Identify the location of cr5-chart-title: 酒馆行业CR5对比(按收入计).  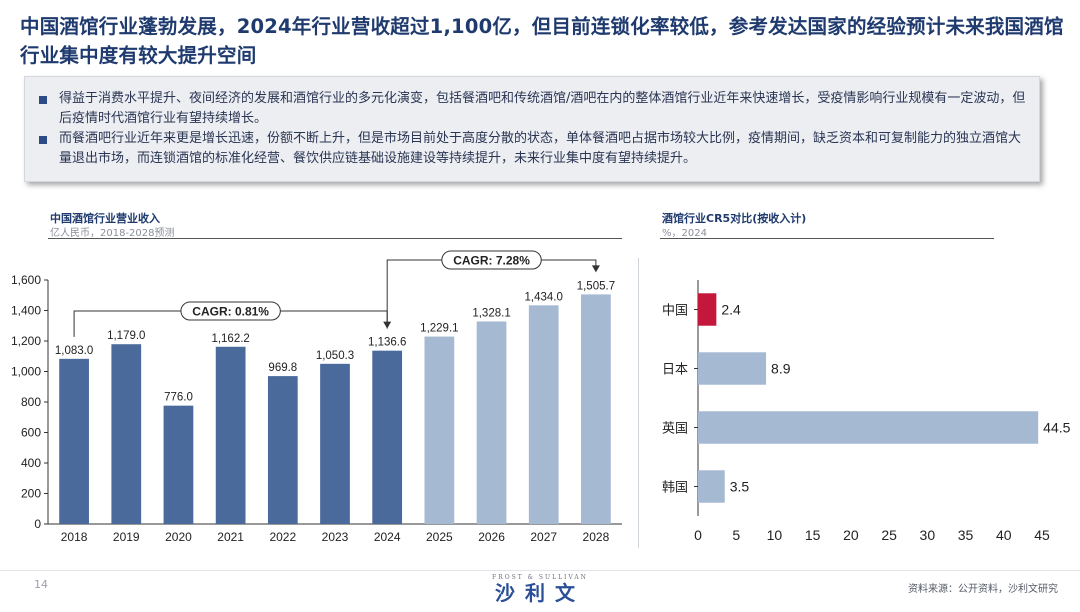
(734, 218).